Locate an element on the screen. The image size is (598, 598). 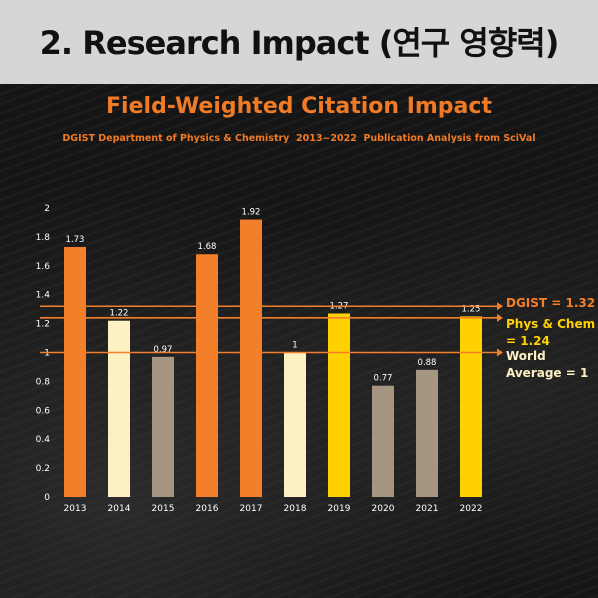
reference-line-label: DGIST = 1.32 is located at coordinates (550, 303).